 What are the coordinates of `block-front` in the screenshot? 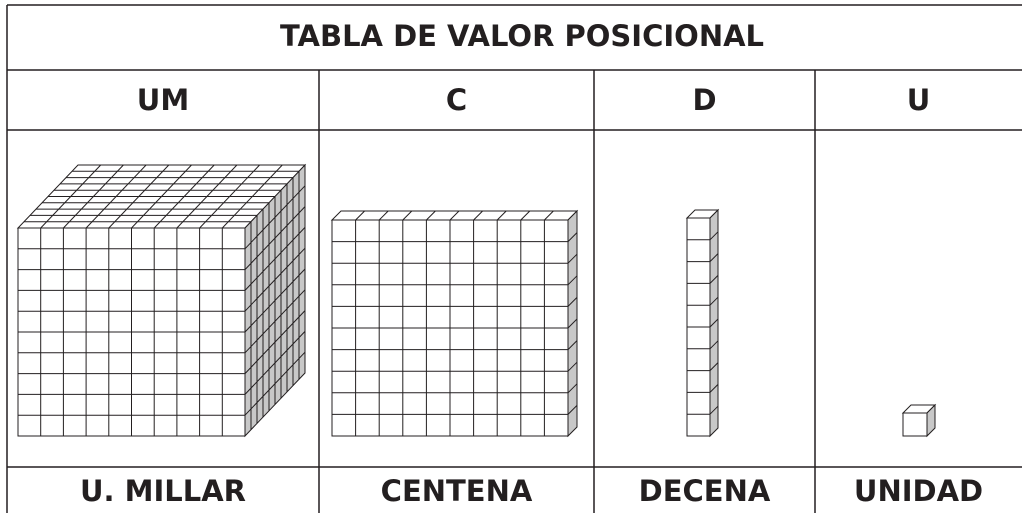 It's located at (915, 424).